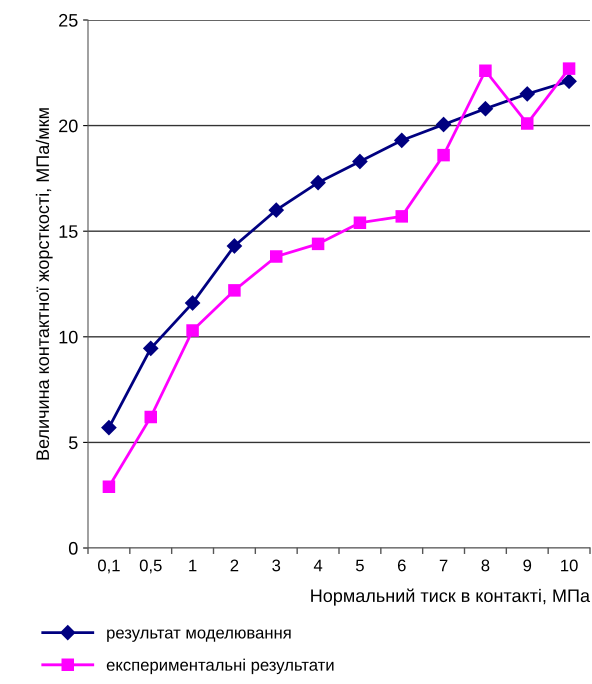  Describe the element at coordinates (69, 231) in the screenshot. I see `y-tick-label: 15` at that location.